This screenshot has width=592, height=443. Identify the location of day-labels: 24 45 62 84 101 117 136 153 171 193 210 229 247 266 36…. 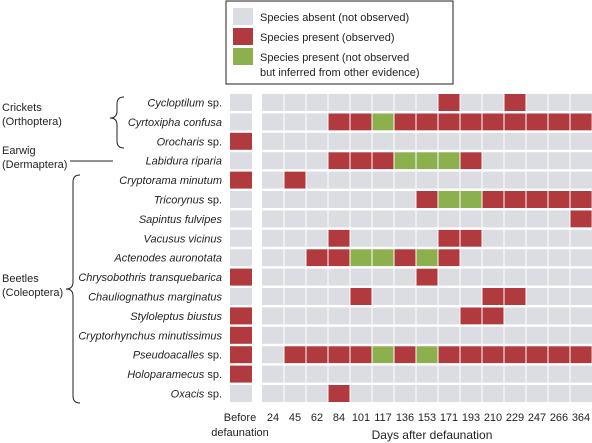
(428, 418).